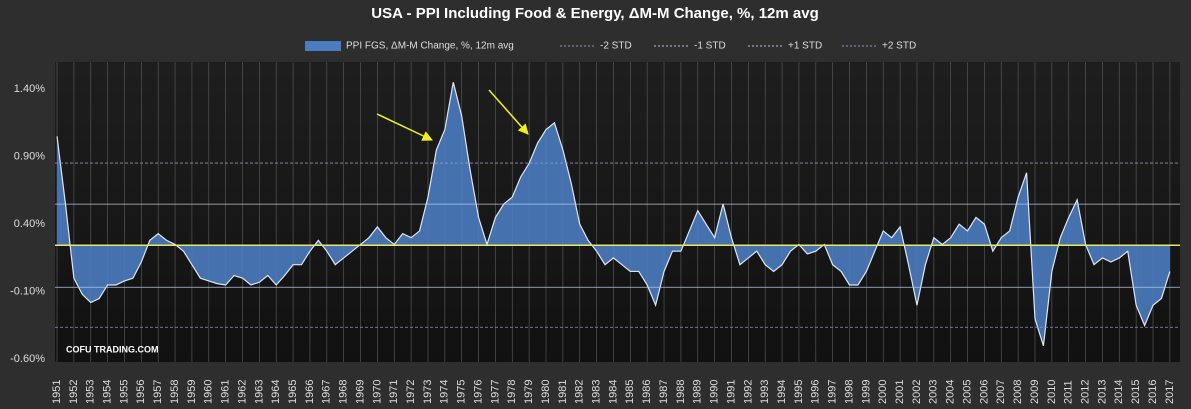 The height and width of the screenshot is (409, 1191). What do you see at coordinates (1119, 392) in the screenshot?
I see `x-tick-label: 2014` at bounding box center [1119, 392].